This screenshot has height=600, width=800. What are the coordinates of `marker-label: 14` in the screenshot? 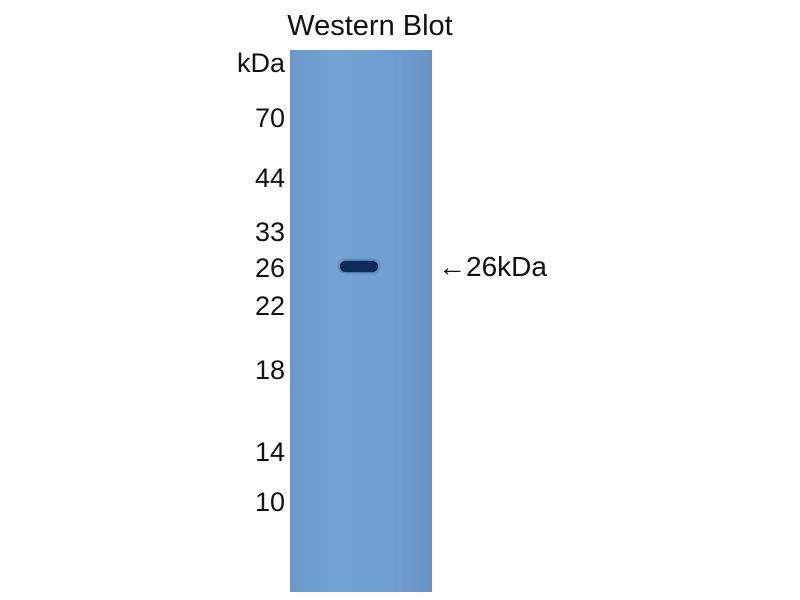 It's located at (269, 452).